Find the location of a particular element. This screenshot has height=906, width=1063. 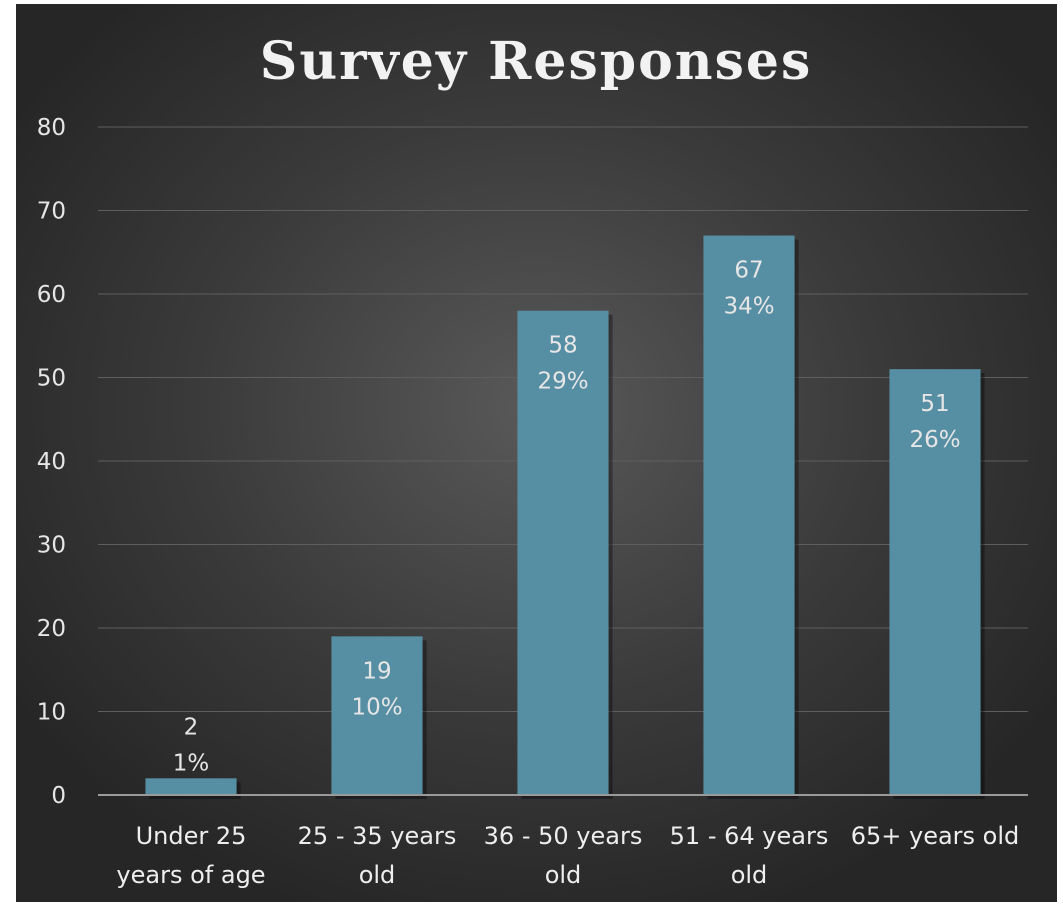

data-label-value: 67 is located at coordinates (748, 271).